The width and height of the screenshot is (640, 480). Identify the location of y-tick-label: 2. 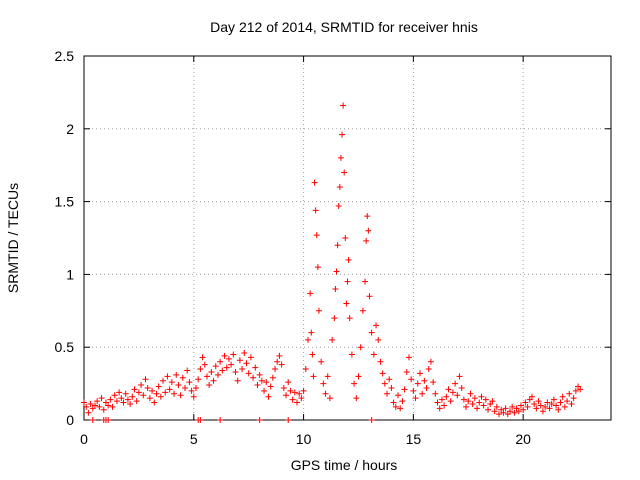
(70, 129).